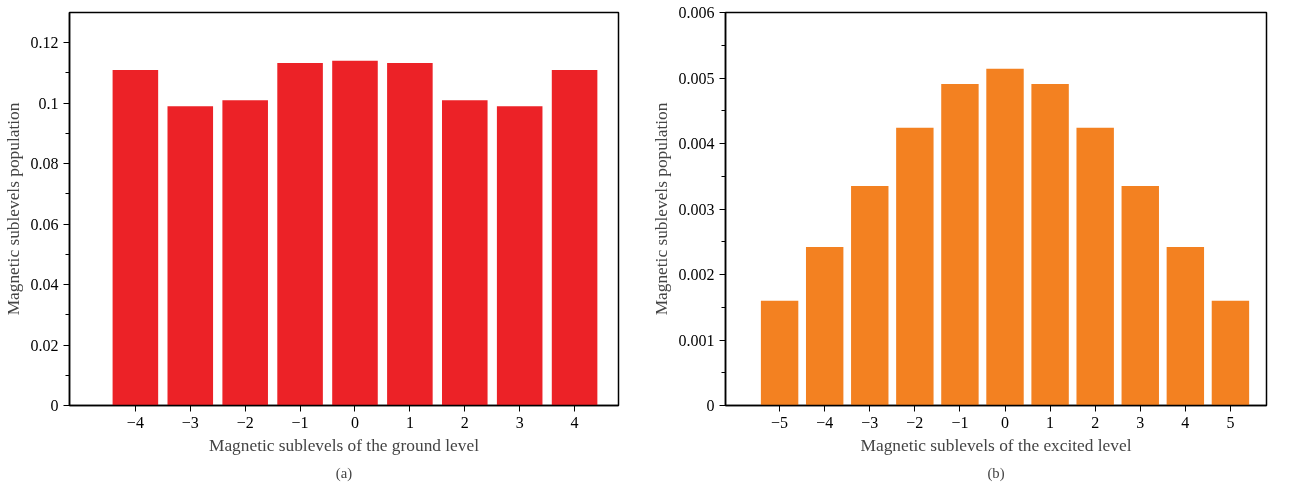 The height and width of the screenshot is (489, 1301). What do you see at coordinates (696, 78) in the screenshot?
I see `y-tick-label: 0.005` at bounding box center [696, 78].